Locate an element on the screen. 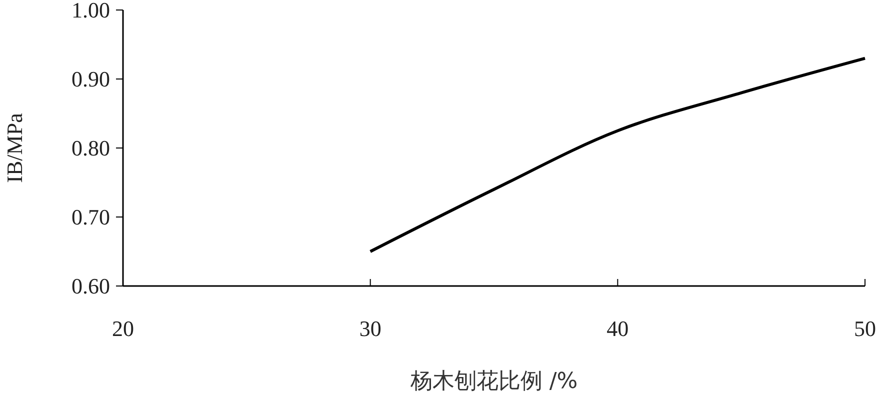 Image resolution: width=888 pixels, height=396 pixels. y-tick-label: 1.00 is located at coordinates (91, 11).